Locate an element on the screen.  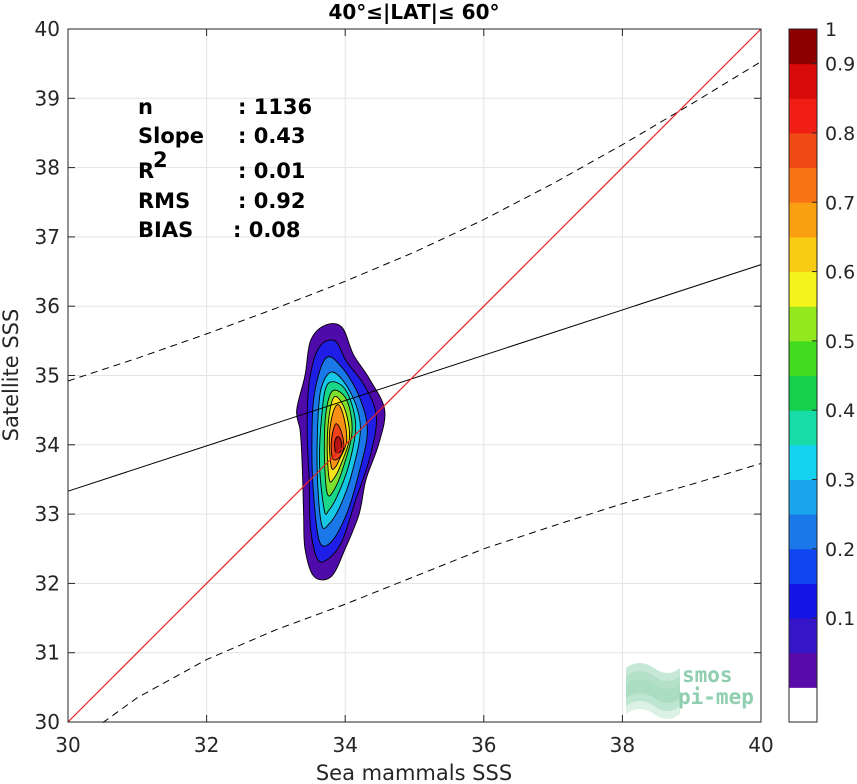
x-tick-label: 38 is located at coordinates (622, 745).